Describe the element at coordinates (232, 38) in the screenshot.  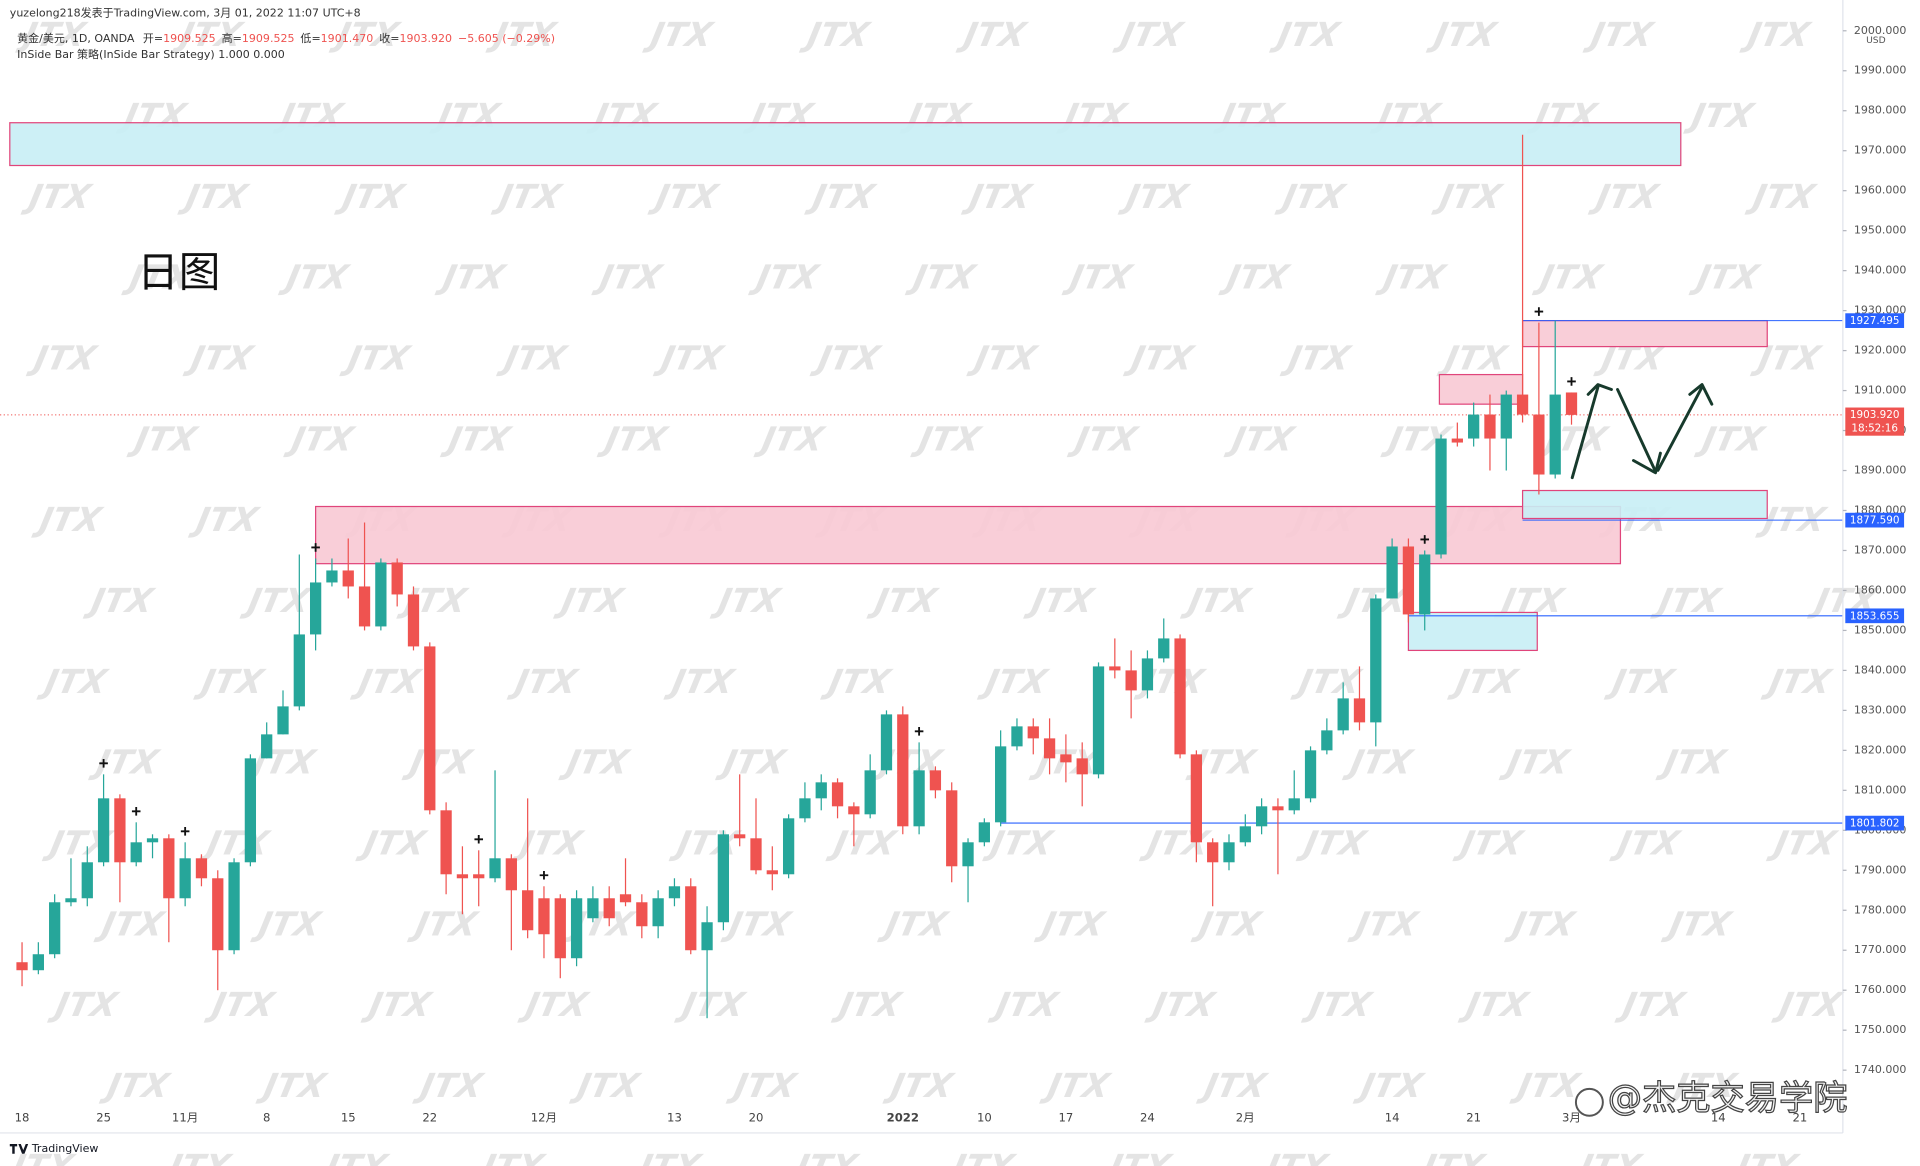
I see `ohlc-label: 高=` at that location.